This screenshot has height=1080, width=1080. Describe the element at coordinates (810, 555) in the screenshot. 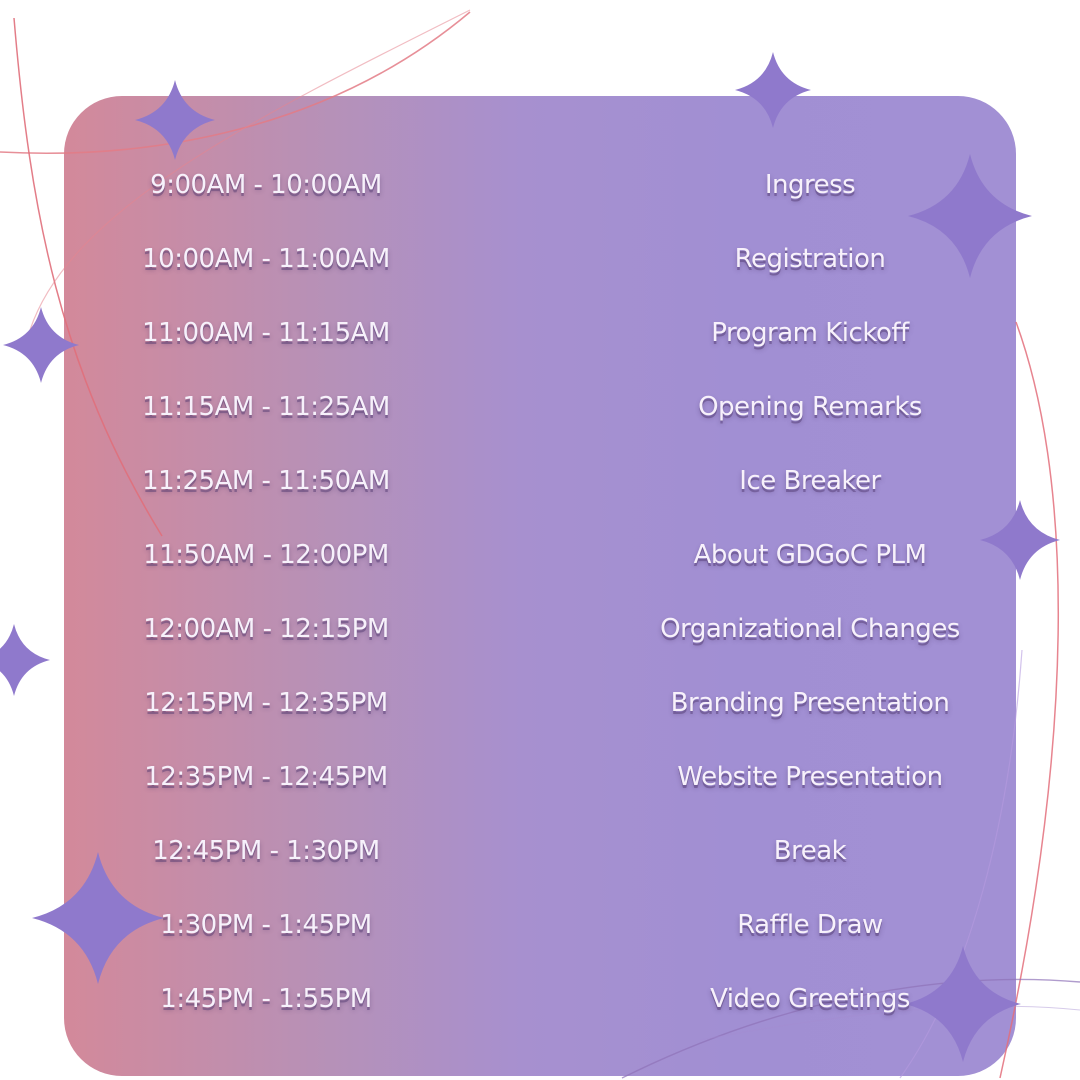

I see `schedule-event: About GDGoC PLM` at that location.